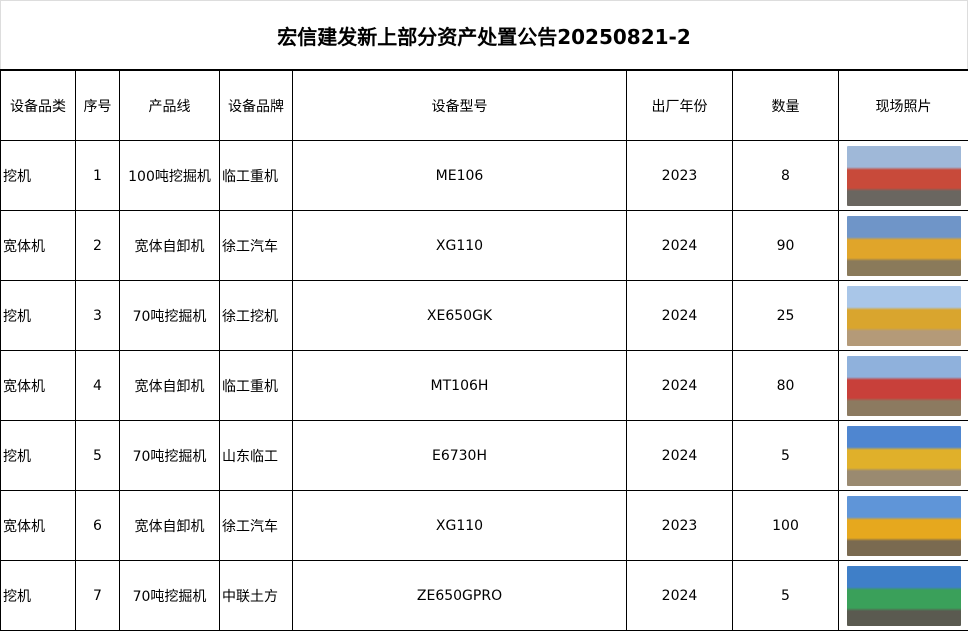 The height and width of the screenshot is (631, 968). What do you see at coordinates (97, 105) in the screenshot?
I see `header-cell: 序号` at bounding box center [97, 105].